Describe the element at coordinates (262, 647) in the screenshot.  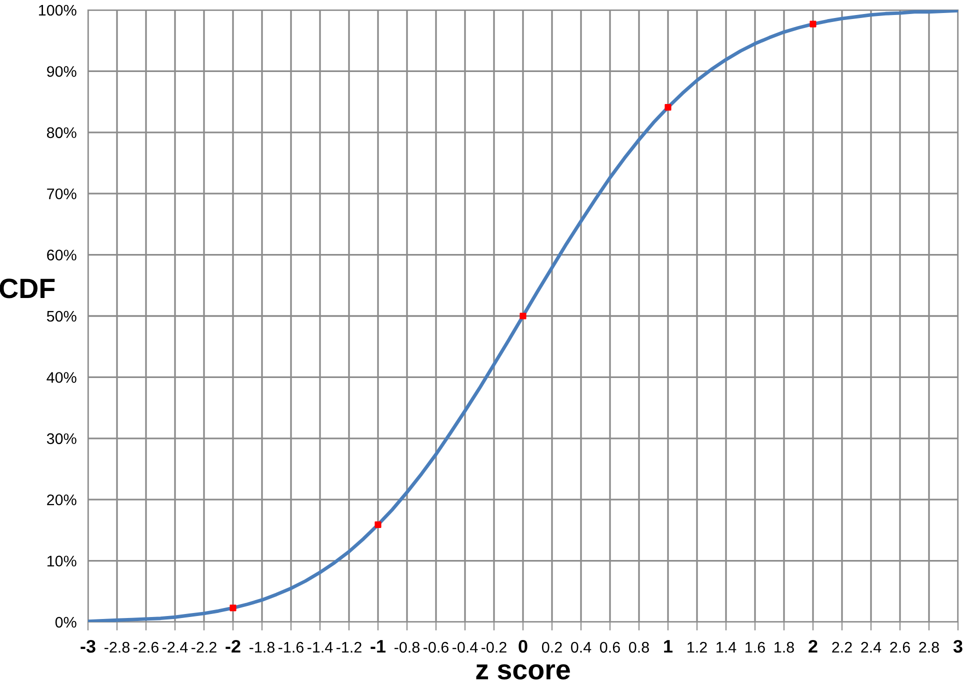
I see `x-tick-label: -1.8` at that location.